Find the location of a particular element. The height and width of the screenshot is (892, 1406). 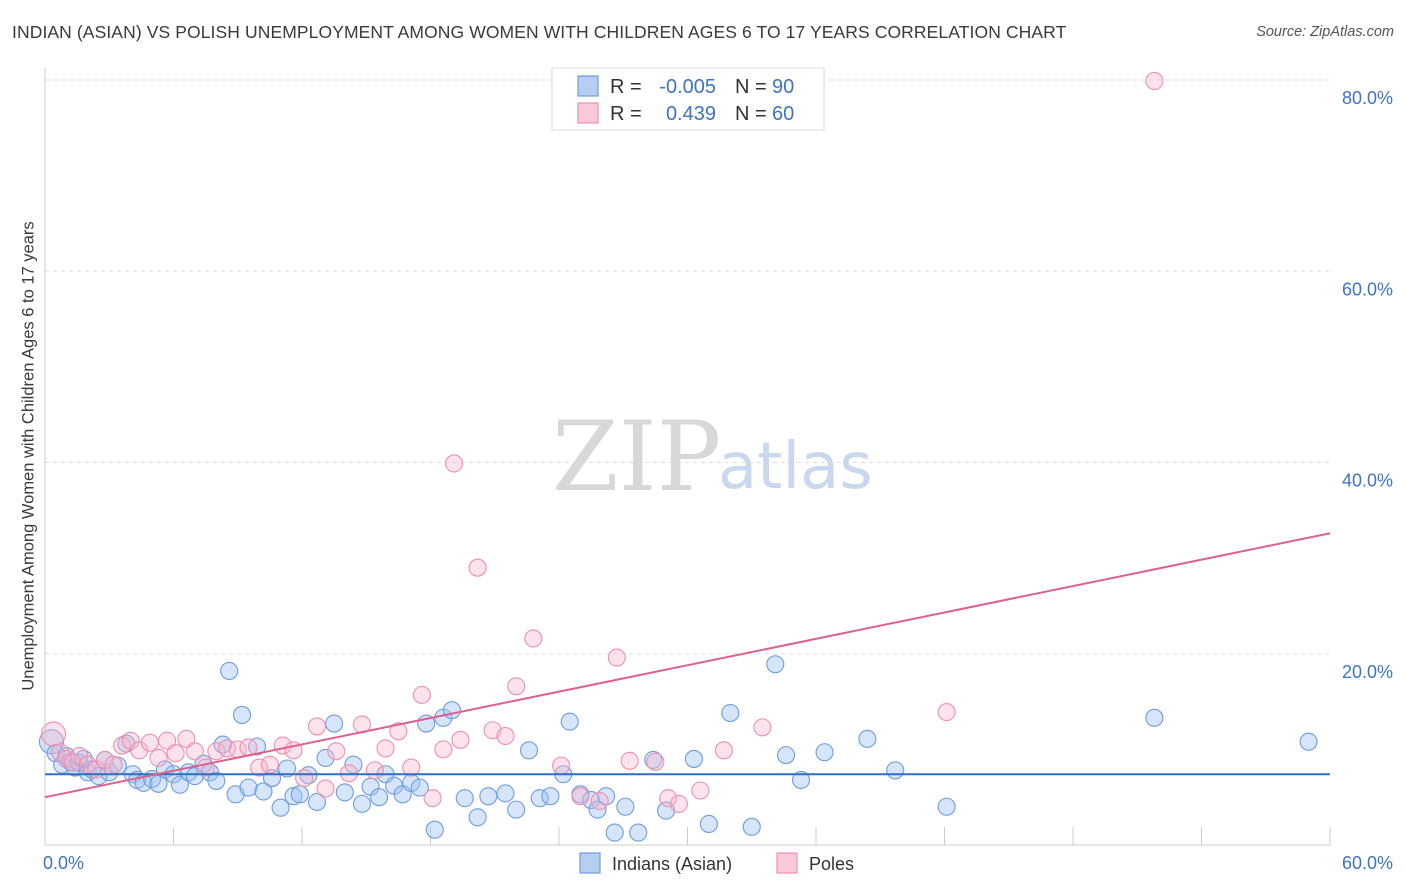

legend-swatch-poles is located at coordinates (588, 113).